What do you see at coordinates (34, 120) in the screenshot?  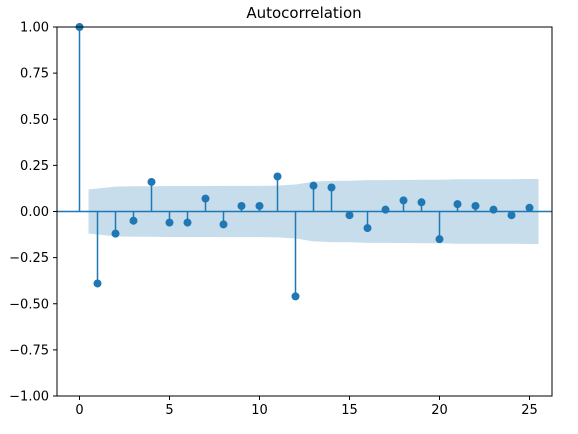 I see `y-tick-label: 0.50` at bounding box center [34, 120].